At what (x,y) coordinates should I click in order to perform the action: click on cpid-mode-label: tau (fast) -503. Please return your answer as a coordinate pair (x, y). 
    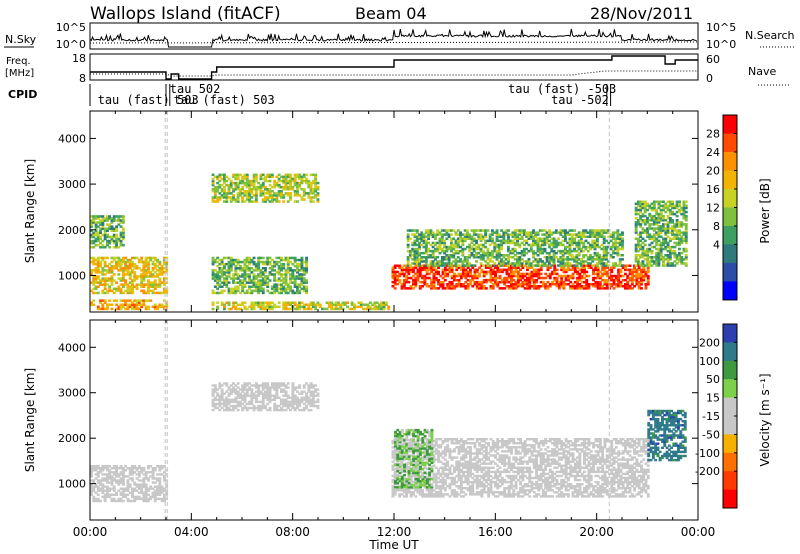
    Looking at the image, I should click on (562, 89).